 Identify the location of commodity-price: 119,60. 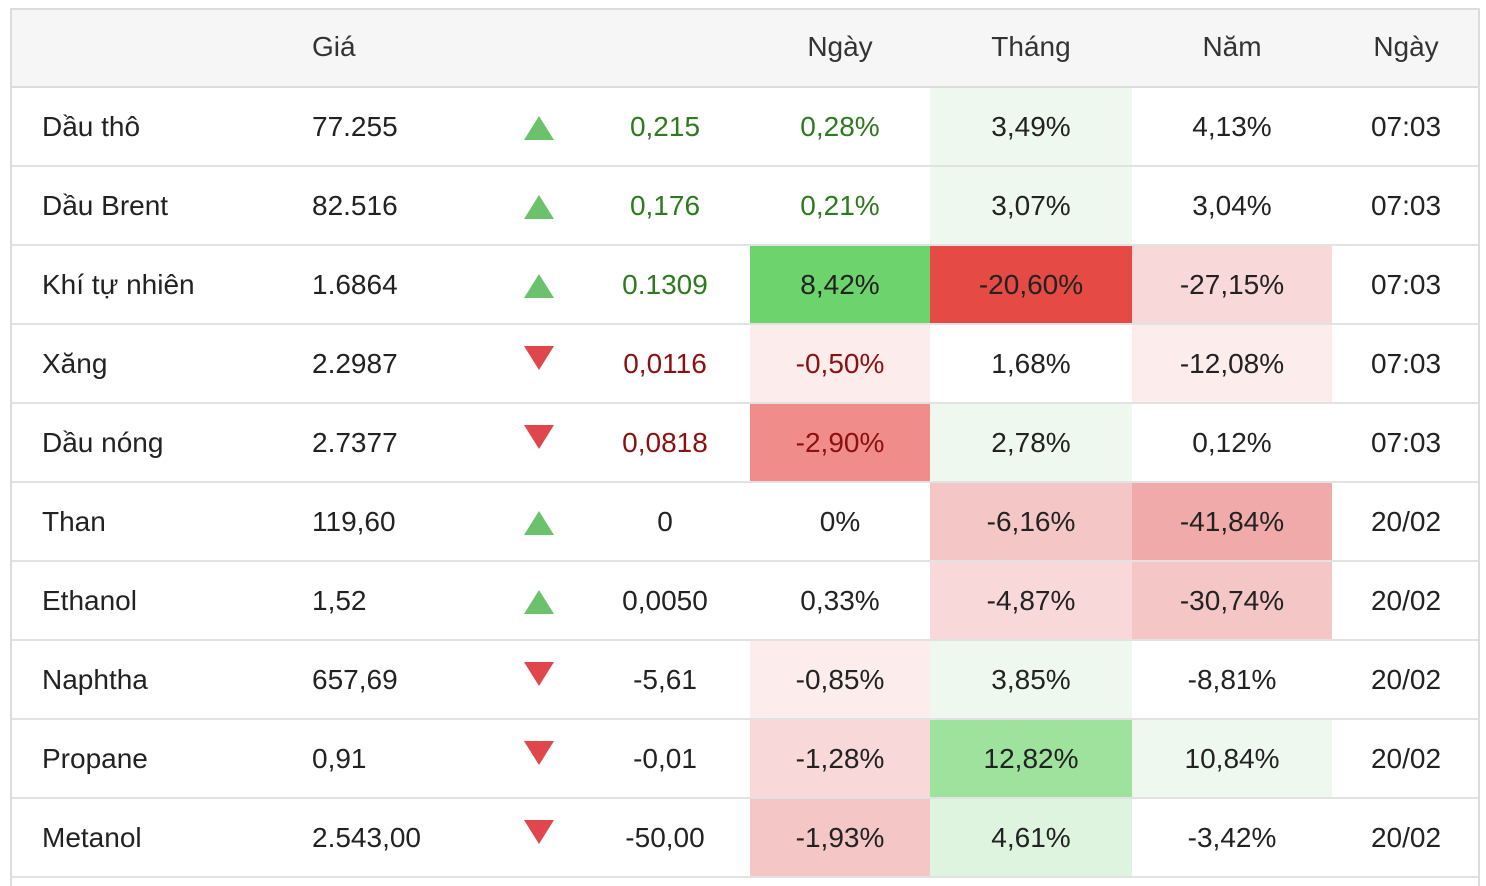
(380, 522).